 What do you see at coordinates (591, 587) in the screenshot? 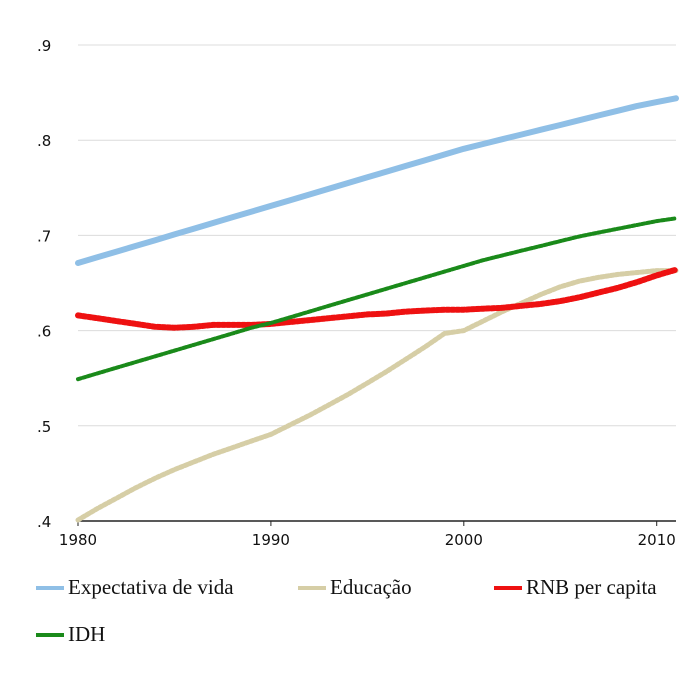
I see `legend-label-rnb: RNB per capita` at bounding box center [591, 587].